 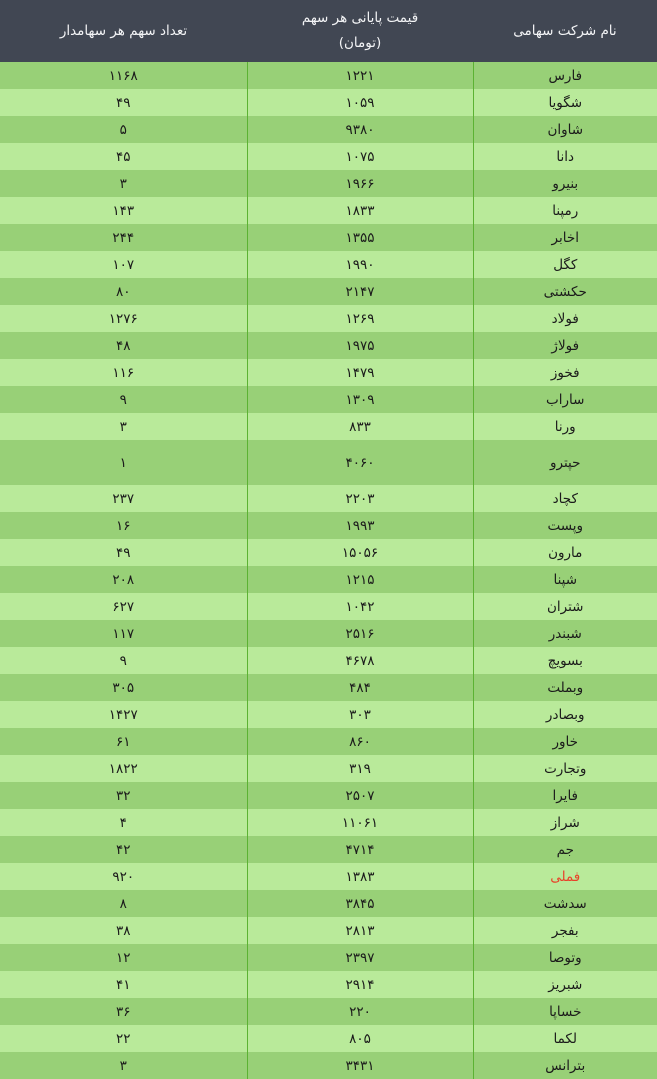 What do you see at coordinates (360, 822) in the screenshot?
I see `cell-closing-price: ۱۱۰۶۱` at bounding box center [360, 822].